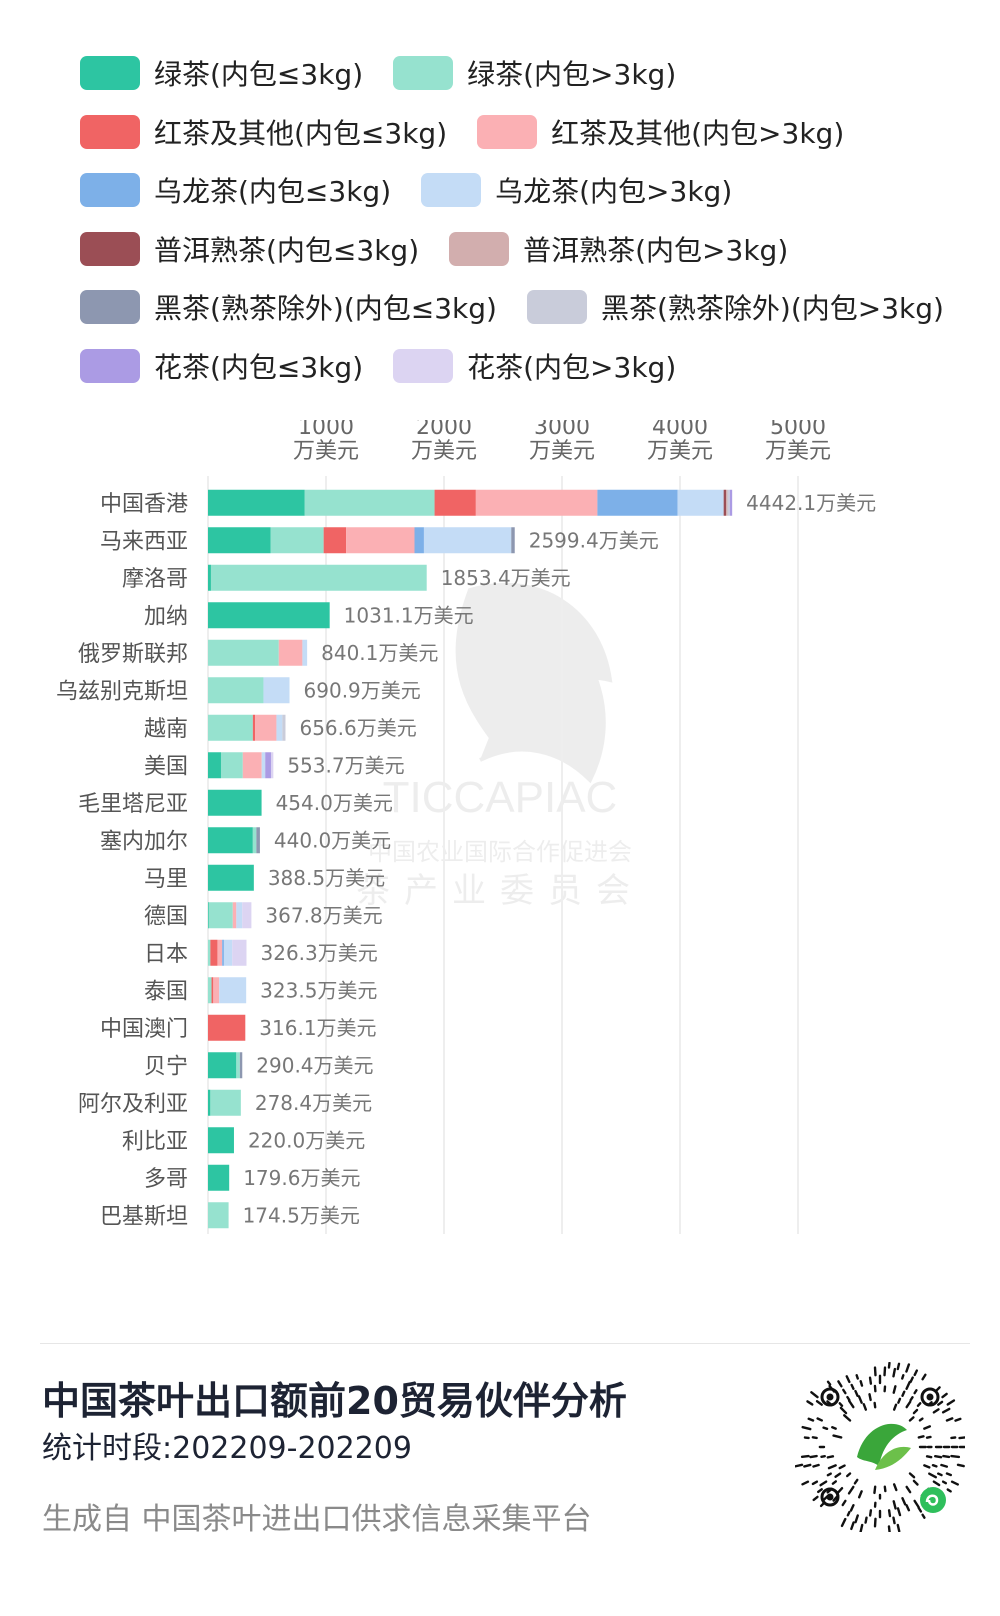 The image size is (1000, 1616). What do you see at coordinates (263, 132) in the screenshot?
I see `legend-item: 红茶及其他(内包≤3kg)` at bounding box center [263, 132].